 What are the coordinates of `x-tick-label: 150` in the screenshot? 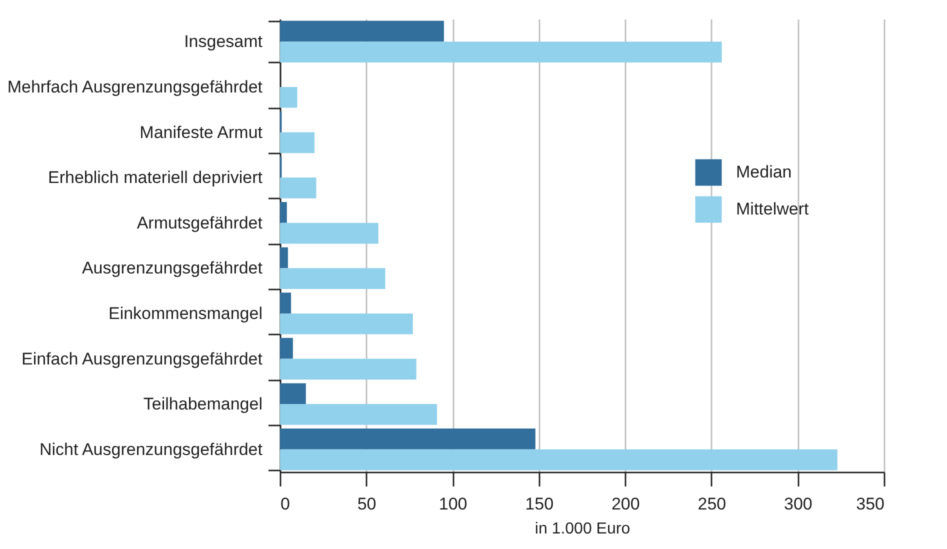 It's located at (539, 504).